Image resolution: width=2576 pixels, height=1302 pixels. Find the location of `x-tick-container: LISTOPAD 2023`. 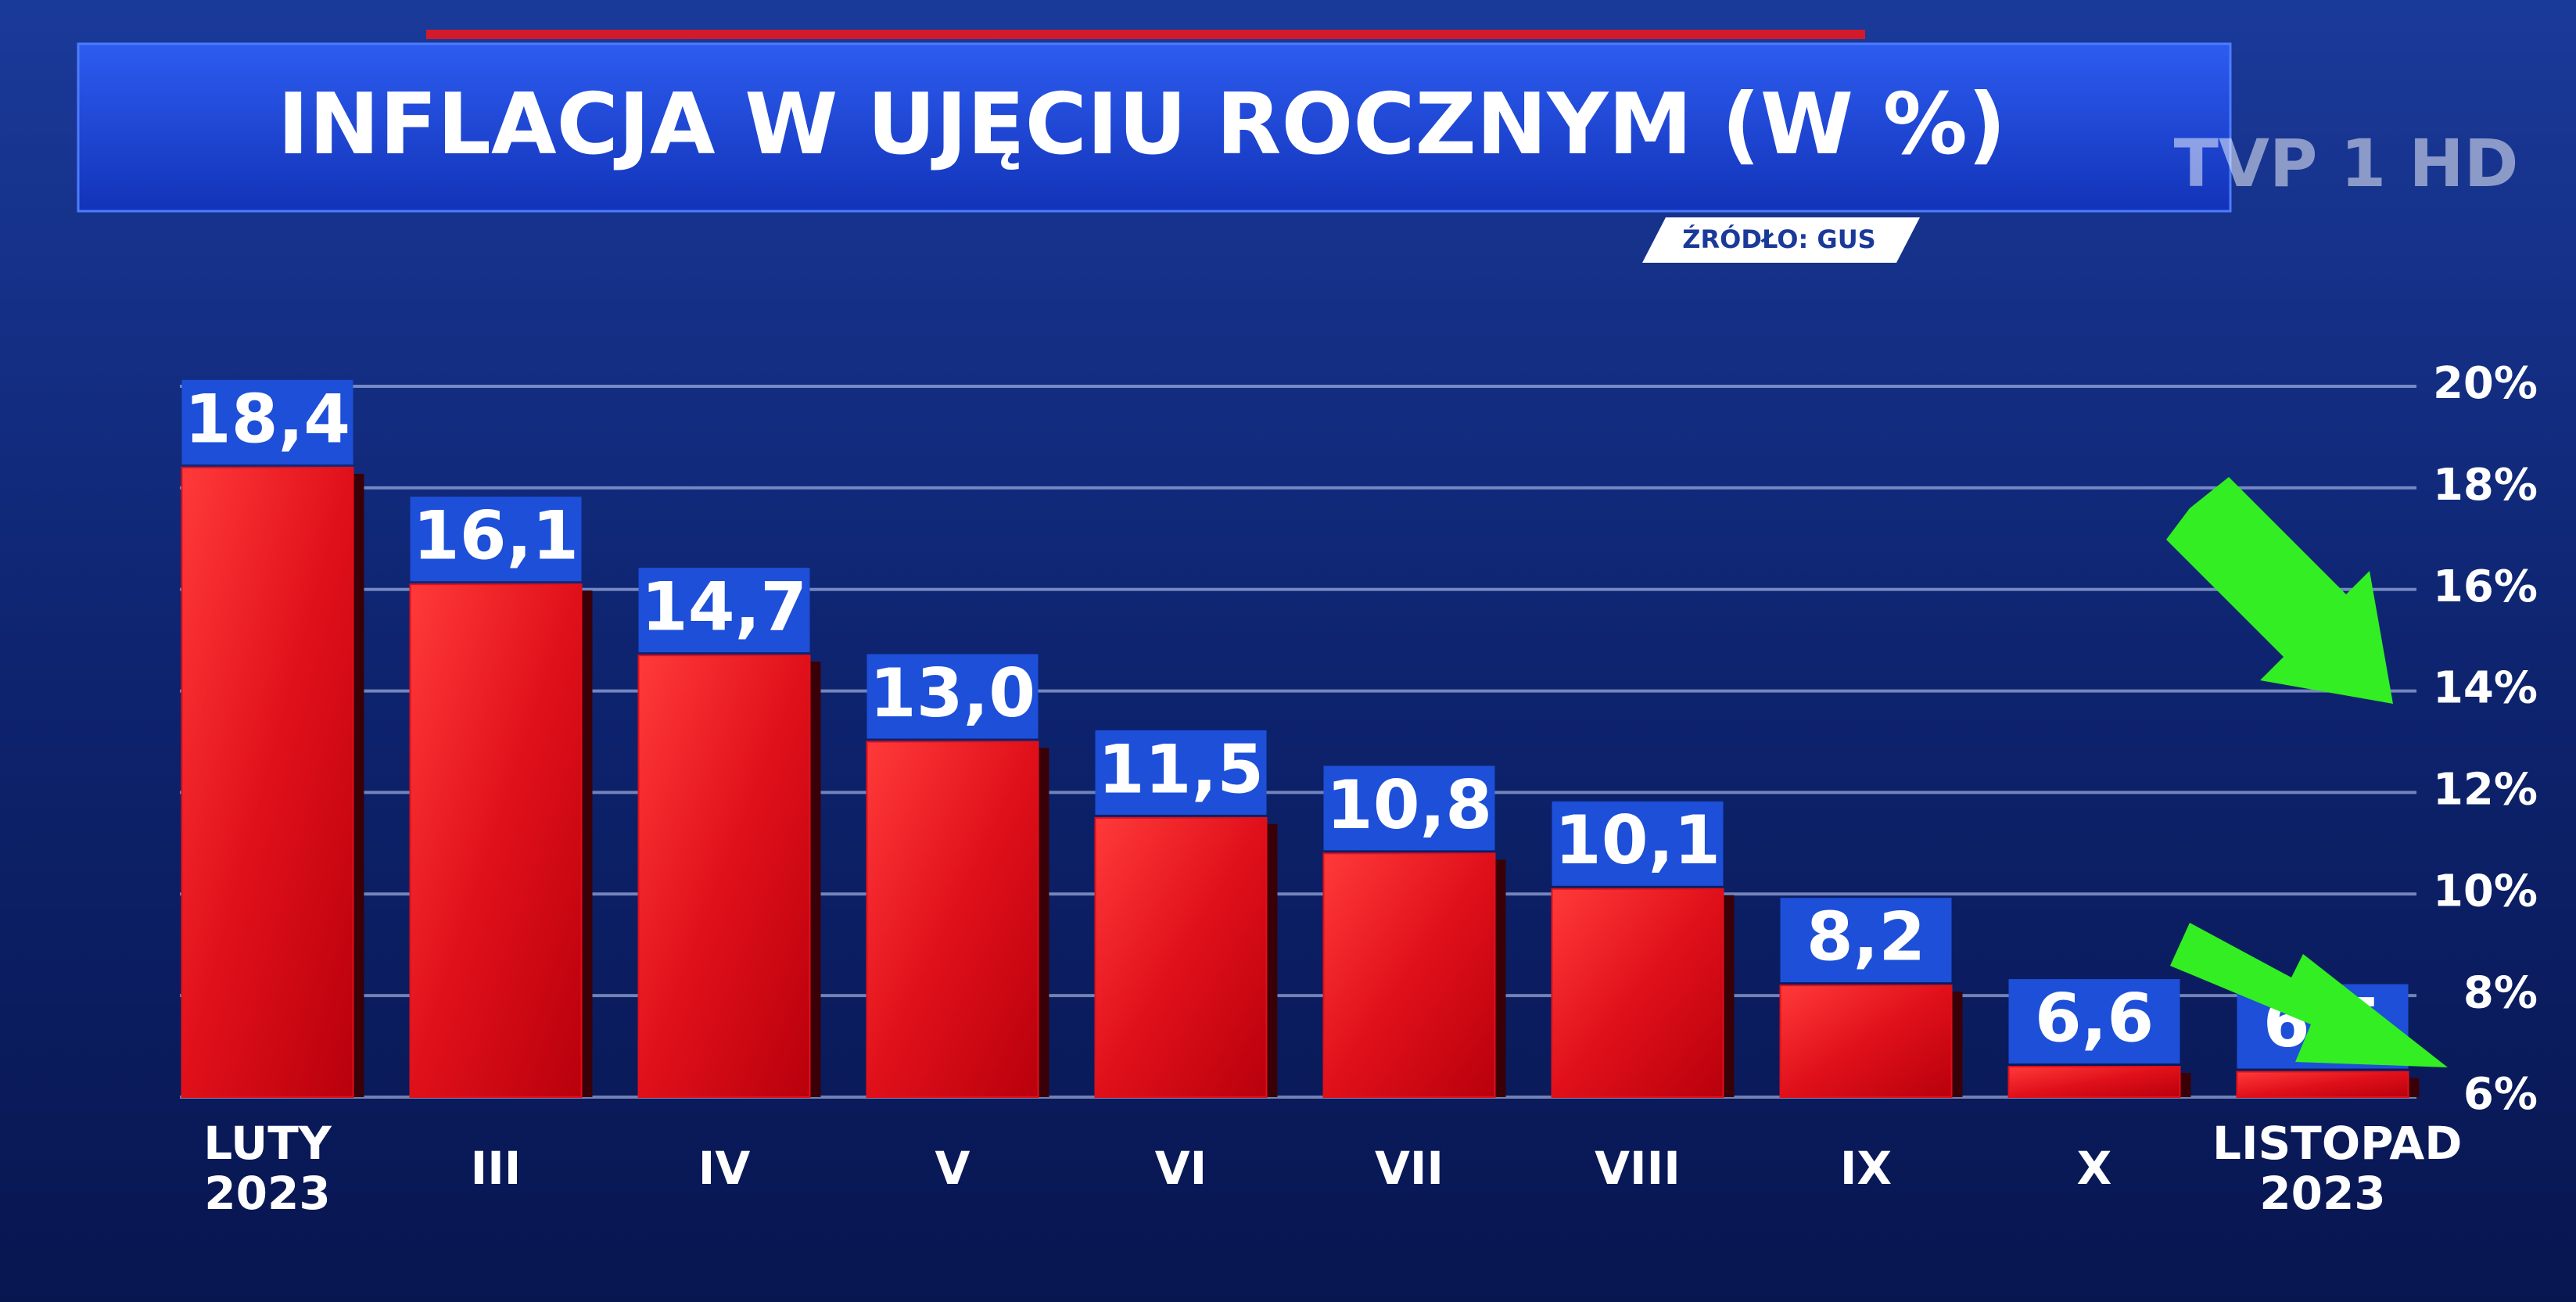

x-tick-container: LISTOPAD 2023 is located at coordinates (2337, 1169).